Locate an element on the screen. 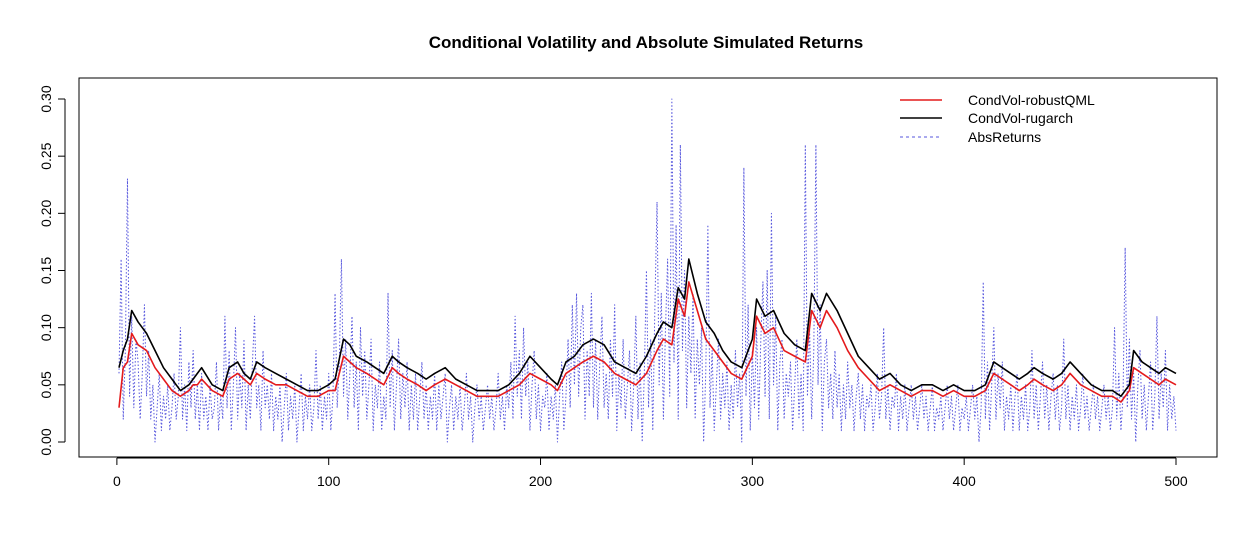 The image size is (1257, 554). y-axis: 0.00 0.05 0.10 0.15 0.20 0.25 0.30 is located at coordinates (52, 270).